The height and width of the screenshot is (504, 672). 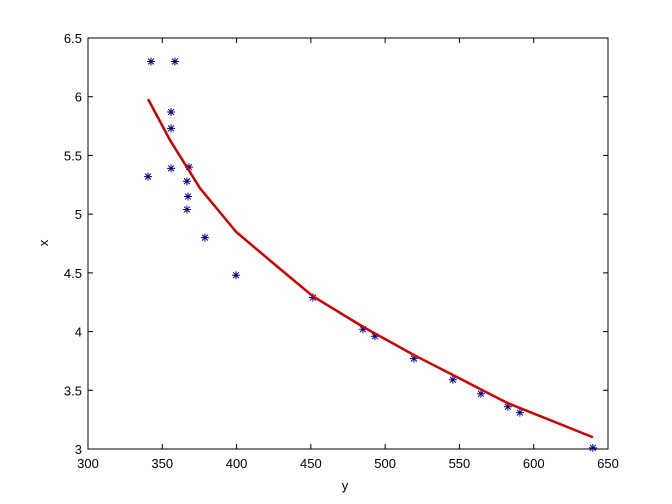 What do you see at coordinates (534, 463) in the screenshot?
I see `x-tick-label: 600` at bounding box center [534, 463].